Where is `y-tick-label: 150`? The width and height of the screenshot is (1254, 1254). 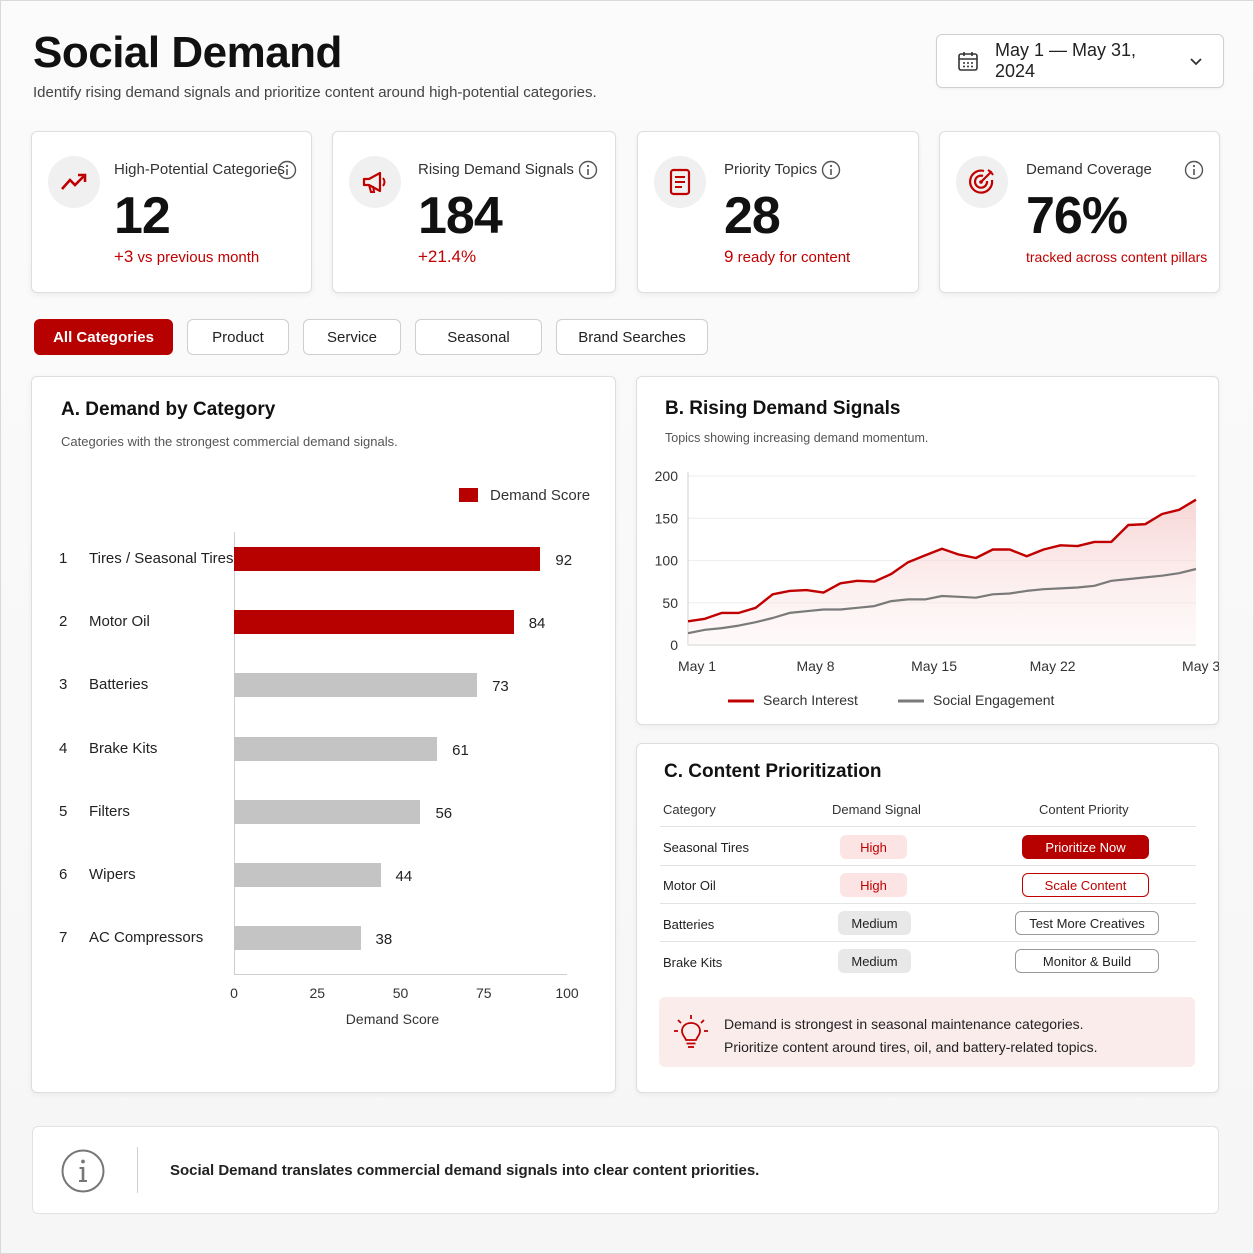
y-tick-label: 150 is located at coordinates (667, 518).